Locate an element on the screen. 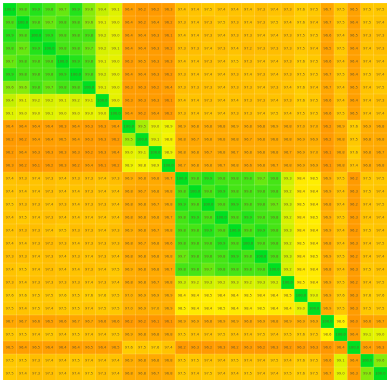  heatmap-cell-label-r28-c15: 97.5 is located at coordinates (208, 374).